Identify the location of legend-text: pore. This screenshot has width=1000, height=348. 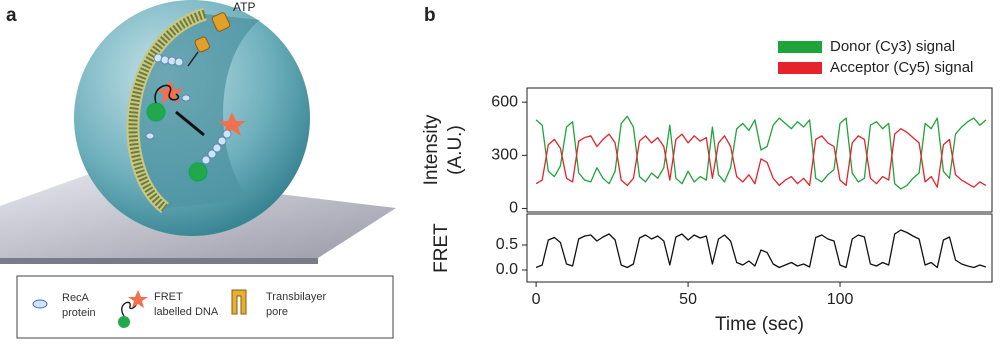
(277, 312).